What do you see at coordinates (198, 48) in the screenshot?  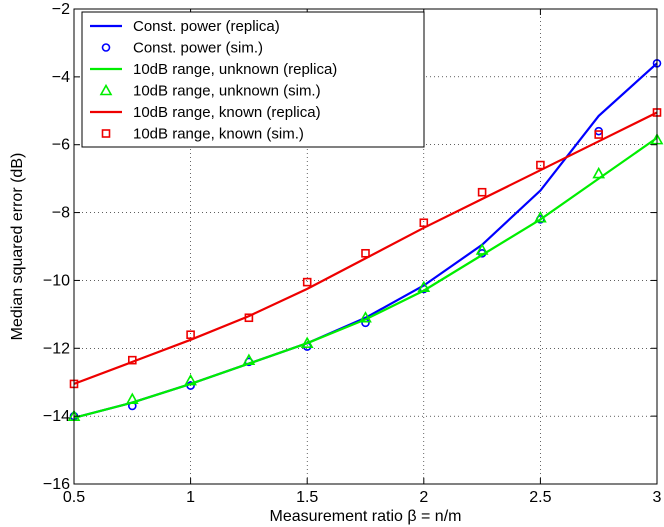 I see `legend-label: Const. power (sim.)` at bounding box center [198, 48].